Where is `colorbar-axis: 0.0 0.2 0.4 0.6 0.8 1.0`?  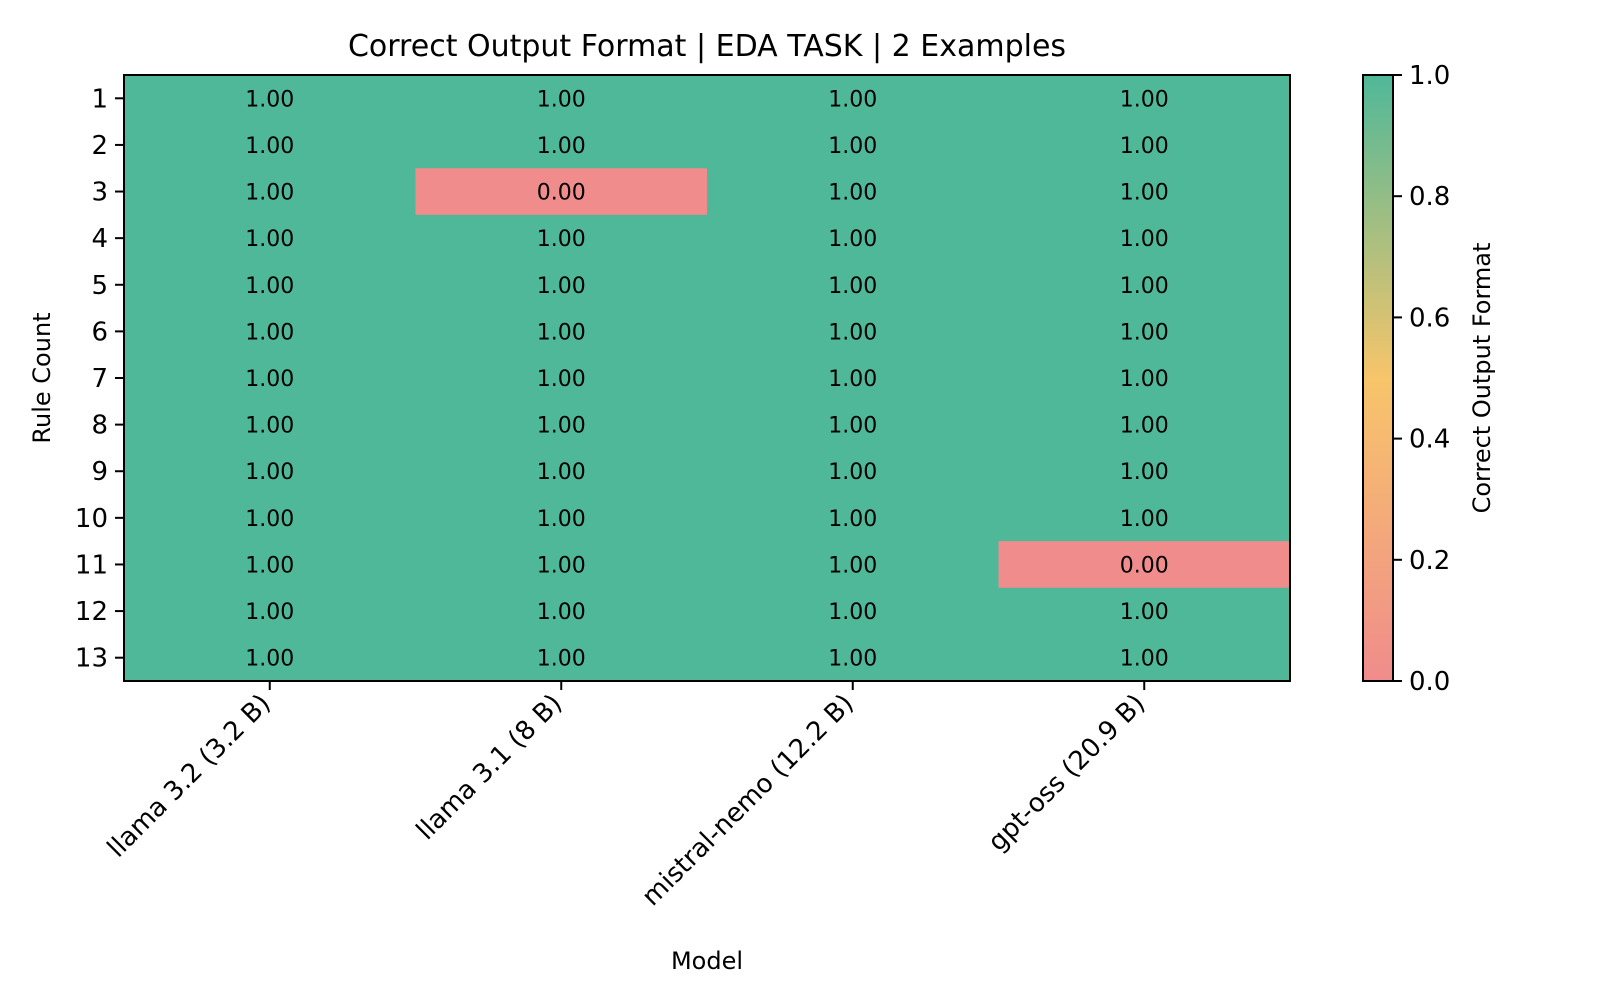
colorbar-axis: 0.0 0.2 0.4 0.6 0.8 1.0 is located at coordinates (1421, 379).